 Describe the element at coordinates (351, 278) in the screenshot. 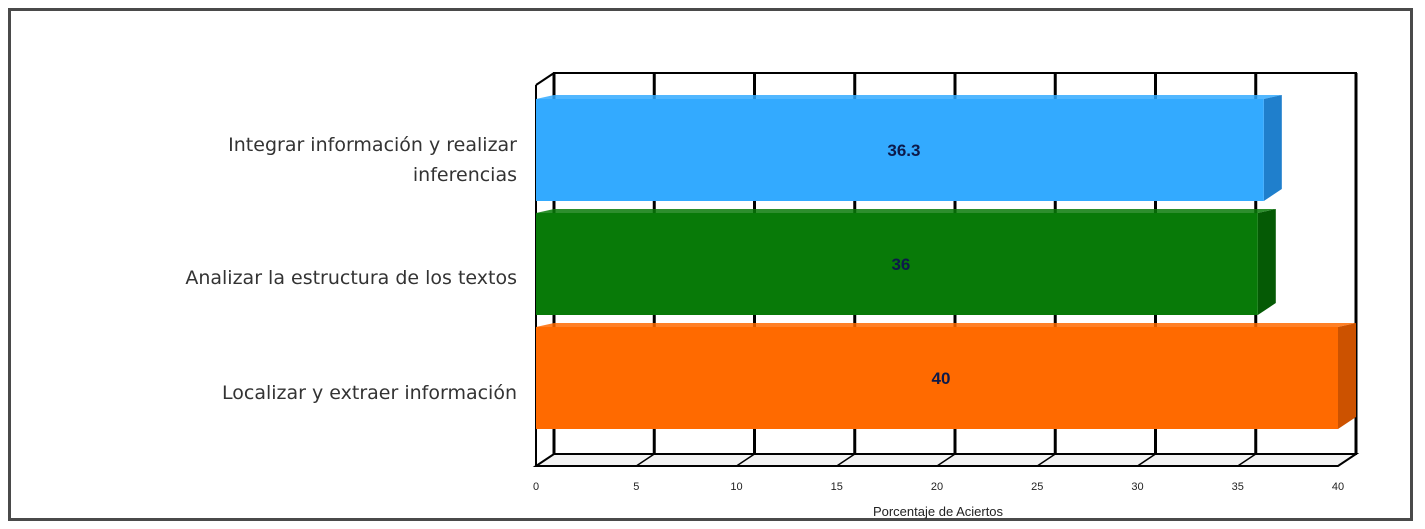

I see `category-label-analizar-line1: Analizar la estructura de los textos` at that location.